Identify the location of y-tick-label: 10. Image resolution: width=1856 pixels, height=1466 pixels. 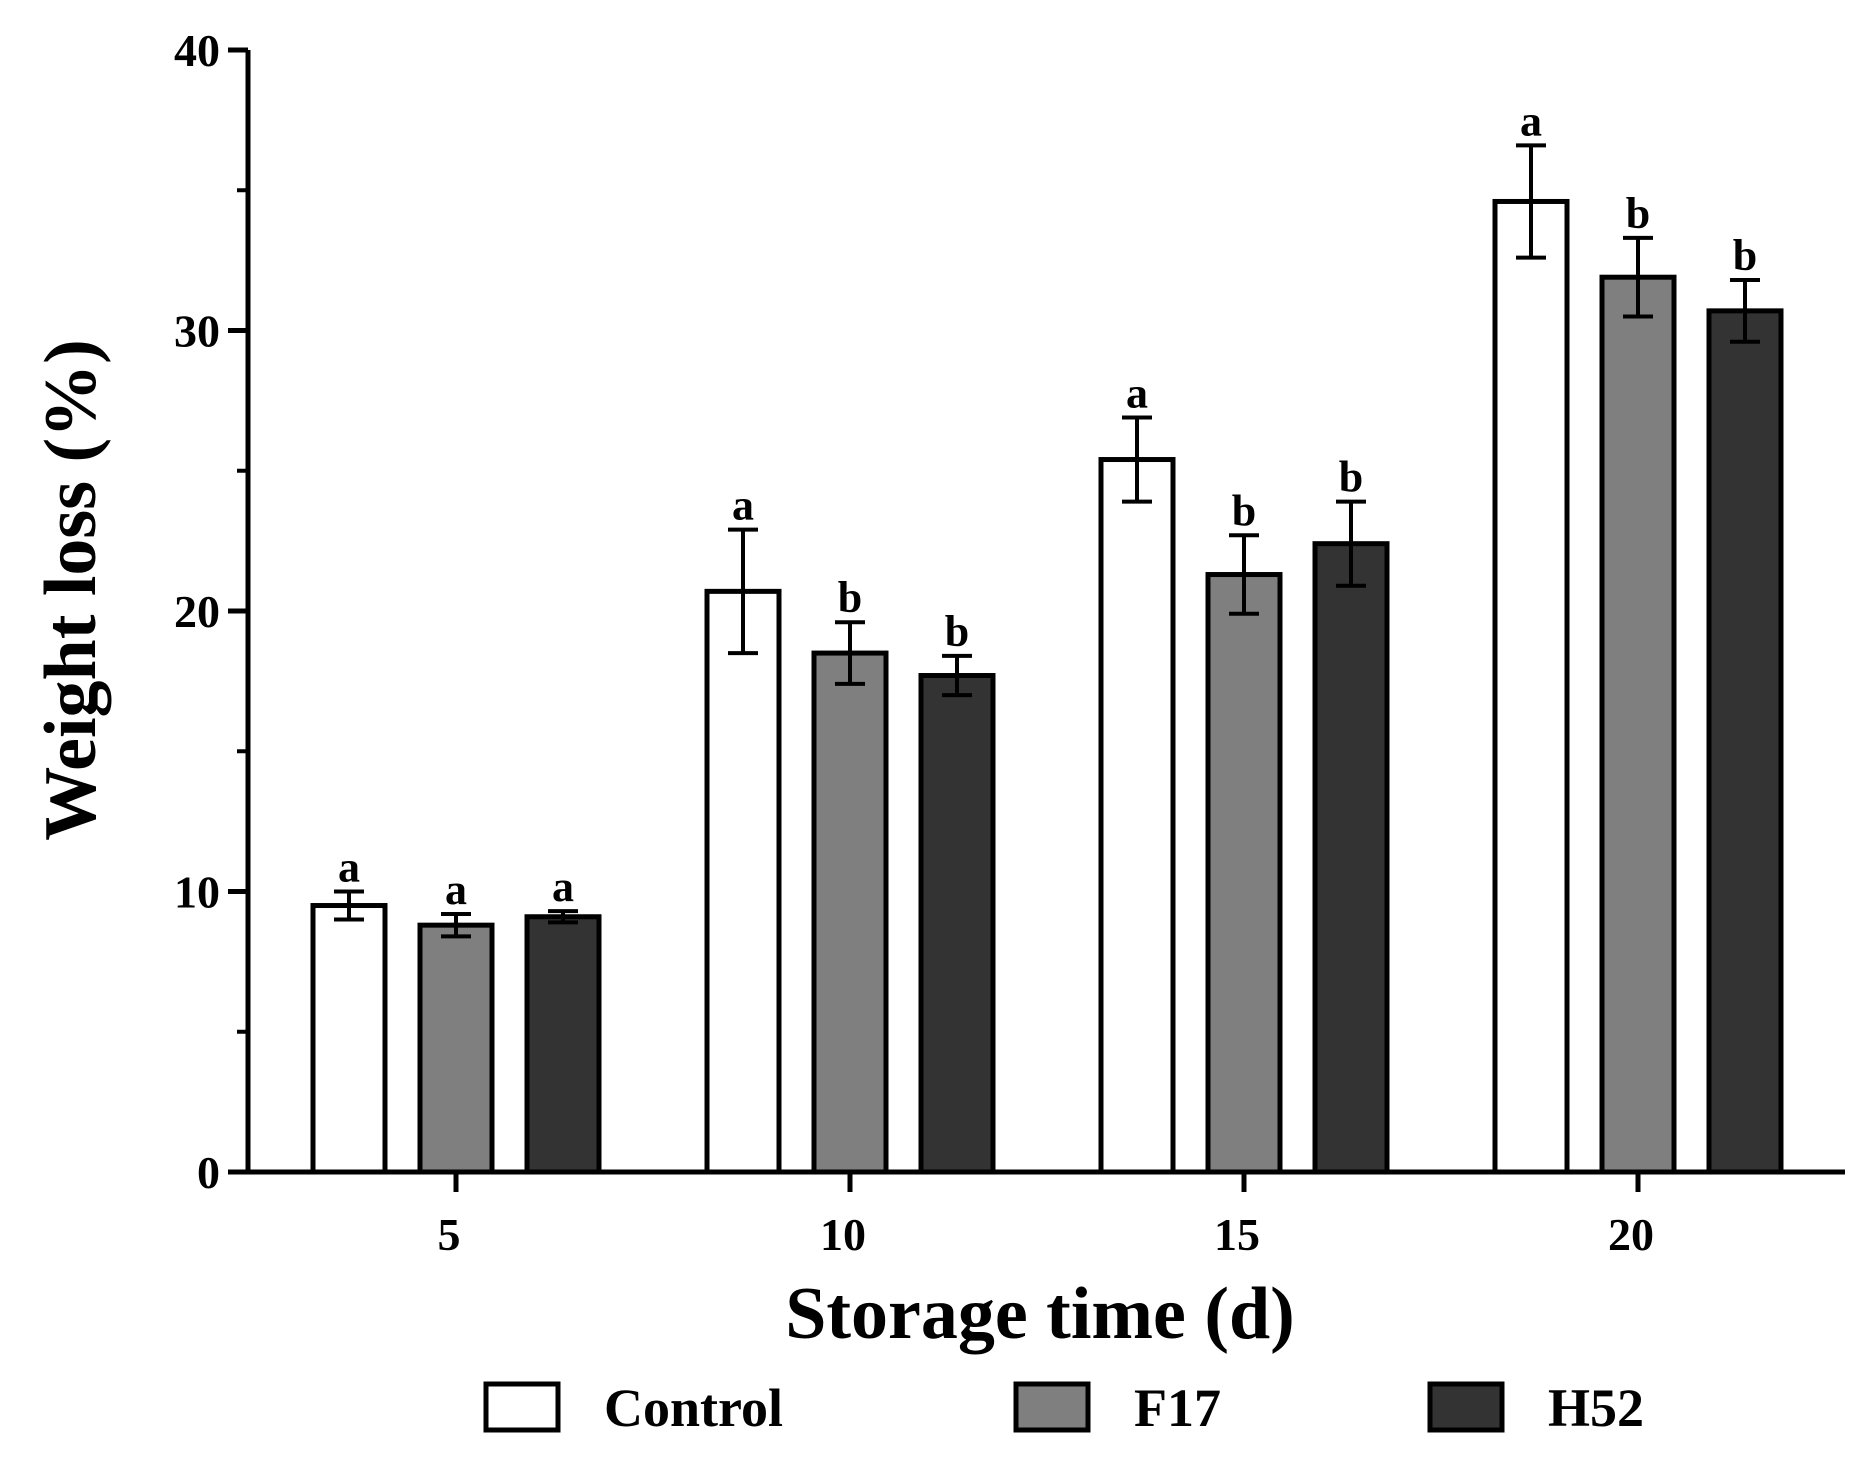
(197, 892).